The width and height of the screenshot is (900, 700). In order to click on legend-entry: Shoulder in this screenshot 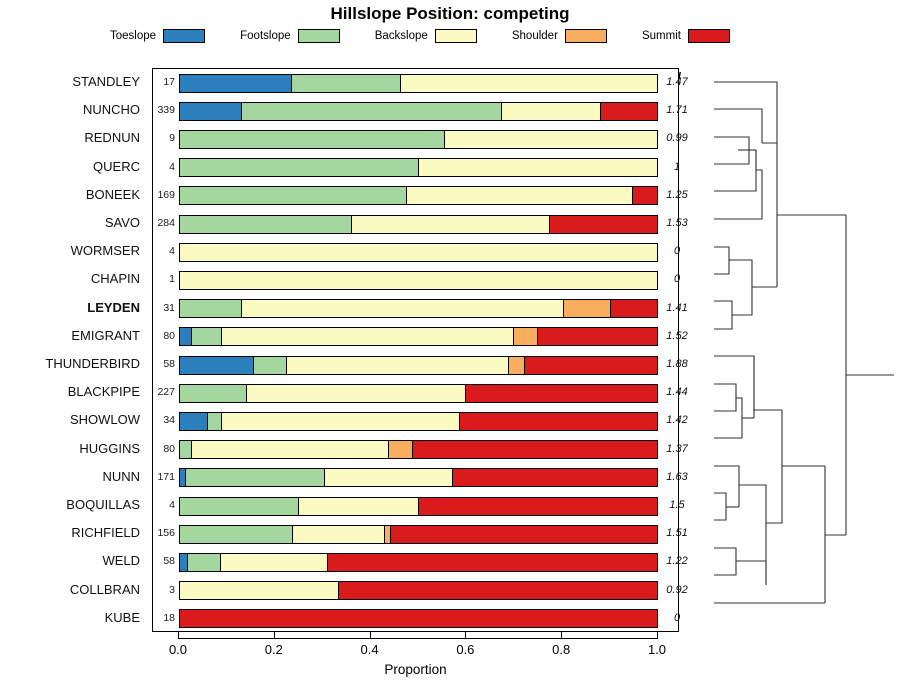, I will do `click(559, 36)`.